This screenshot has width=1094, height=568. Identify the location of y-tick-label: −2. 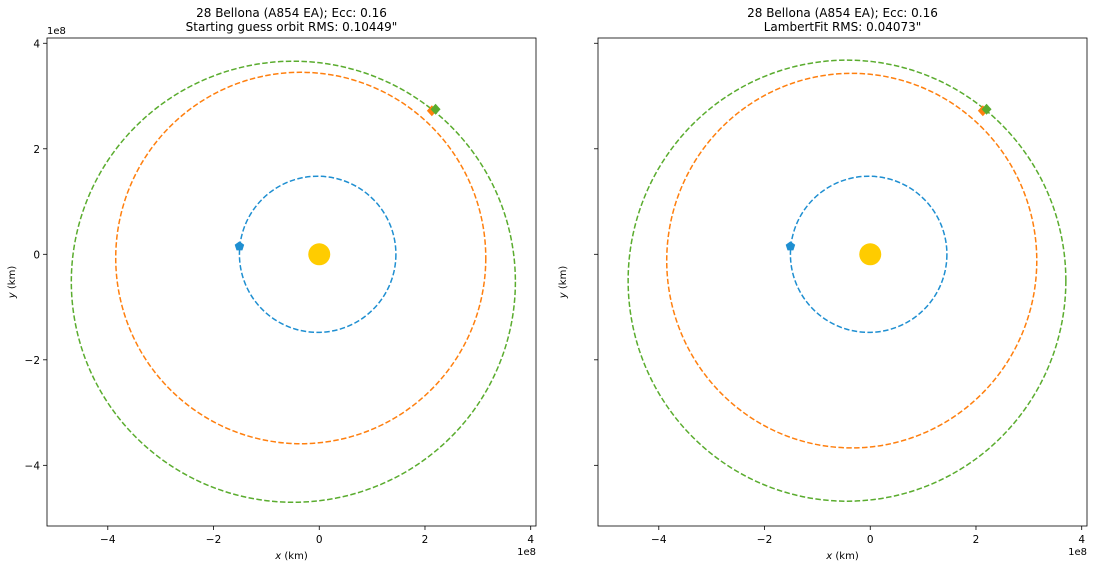
(32, 361).